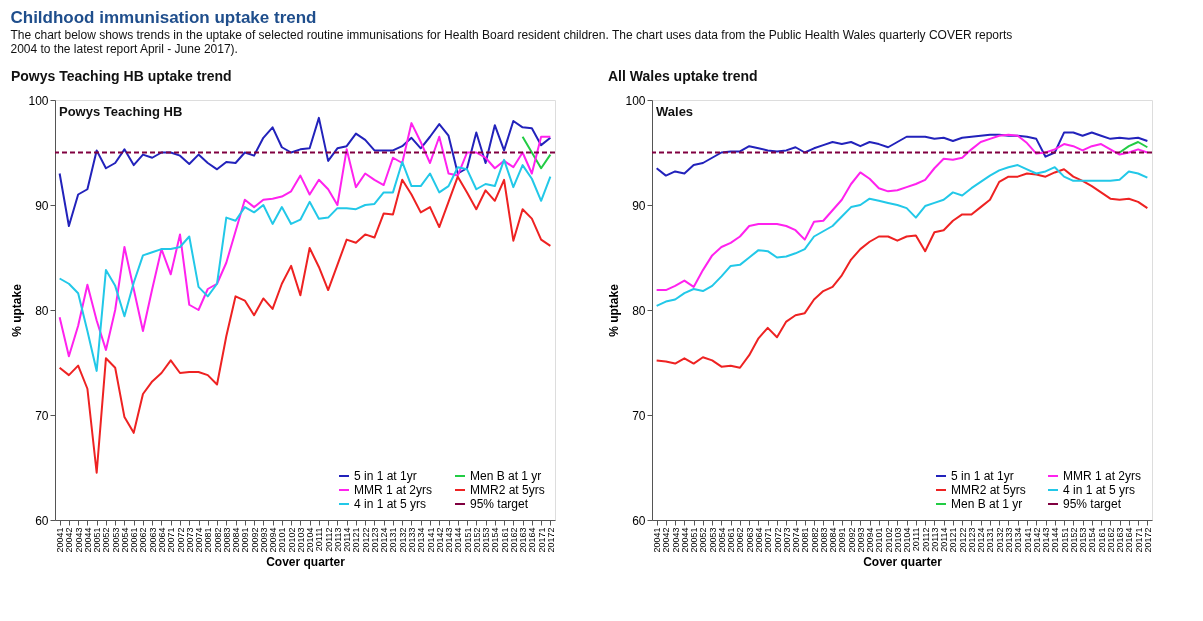 The height and width of the screenshot is (621, 1203). I want to click on x-tick-label: 20164, so click(1129, 540).